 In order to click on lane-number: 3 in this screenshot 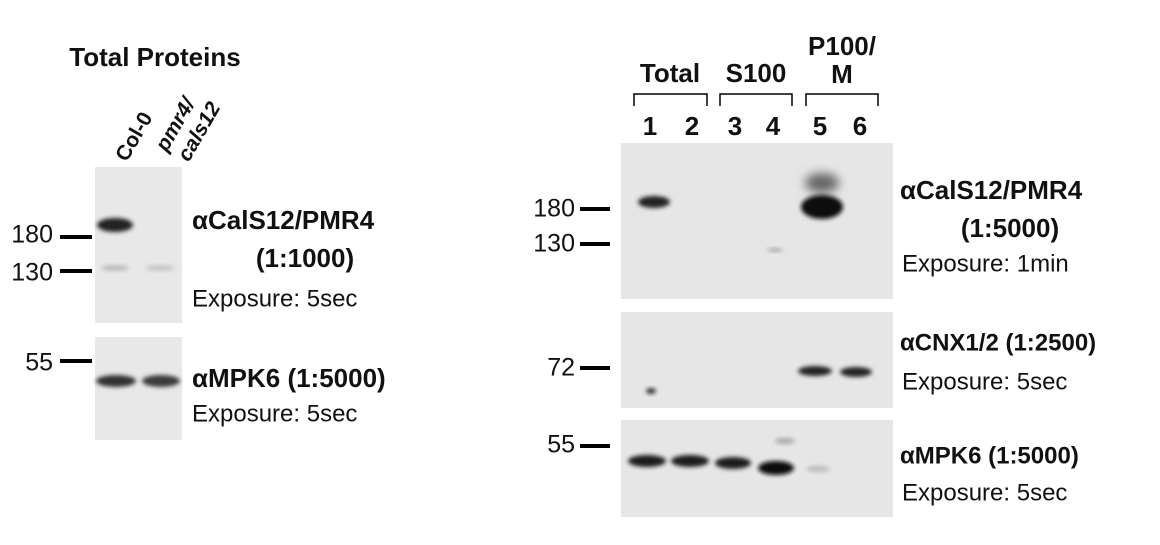, I will do `click(735, 126)`.